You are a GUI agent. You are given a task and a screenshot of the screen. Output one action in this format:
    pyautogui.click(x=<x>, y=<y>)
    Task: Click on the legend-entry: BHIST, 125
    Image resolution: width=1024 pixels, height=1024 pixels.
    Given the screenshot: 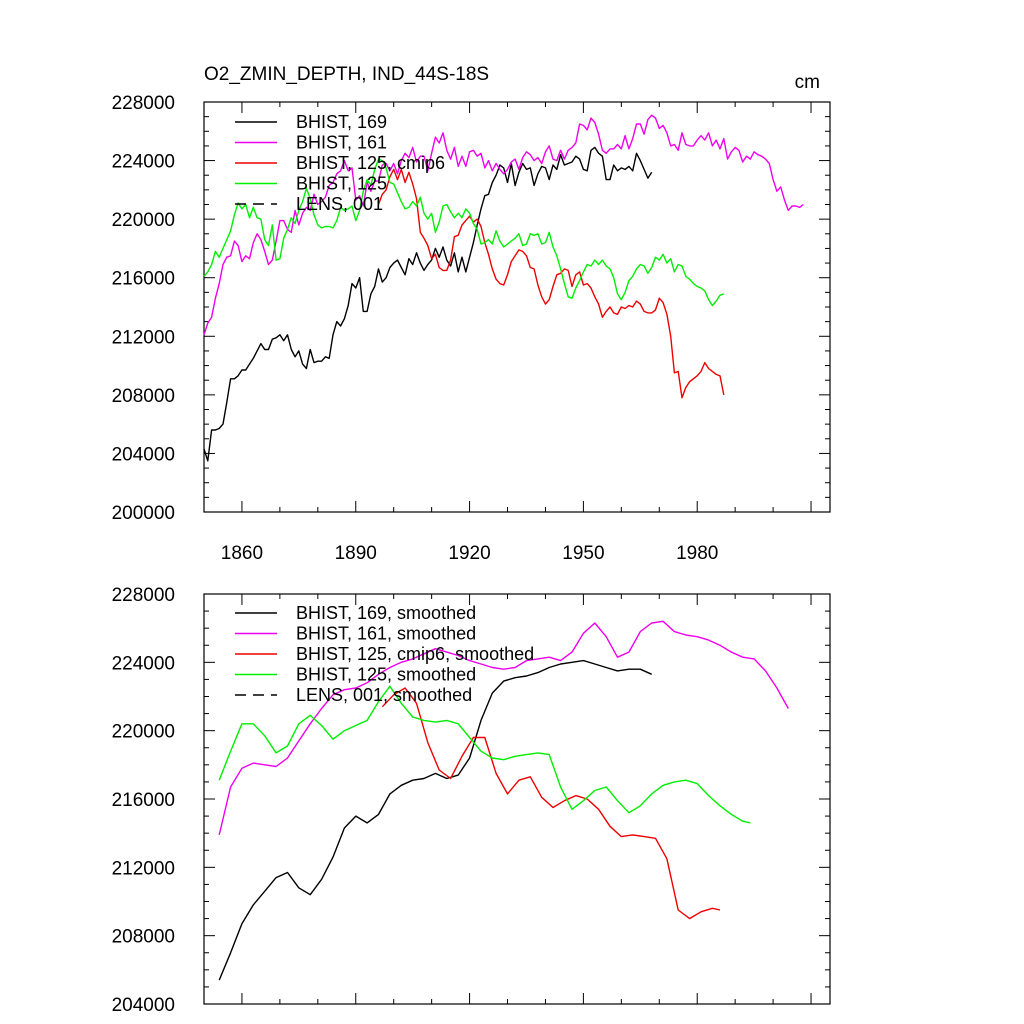 What is the action you would take?
    pyautogui.click(x=341, y=184)
    